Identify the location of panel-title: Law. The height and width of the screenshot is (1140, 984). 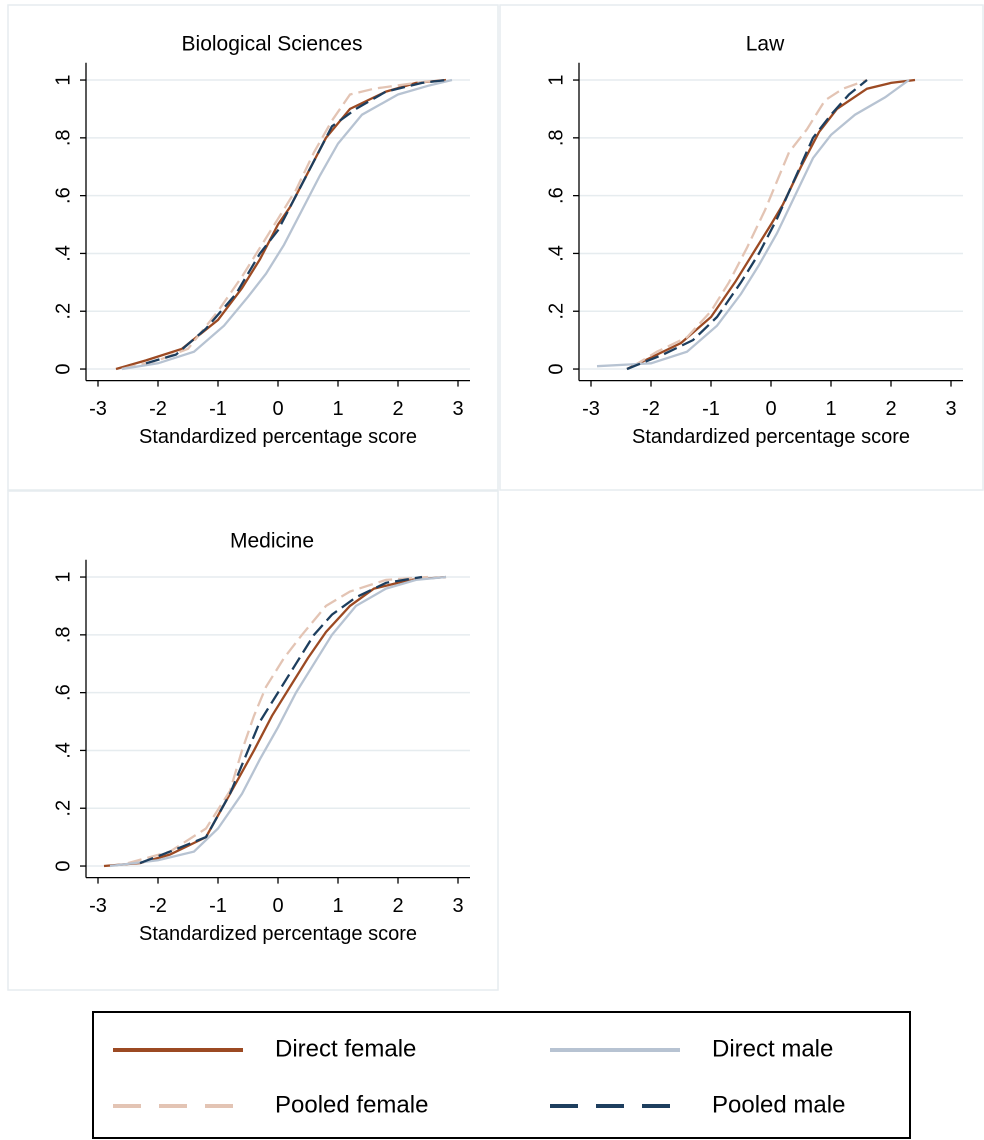
(765, 44).